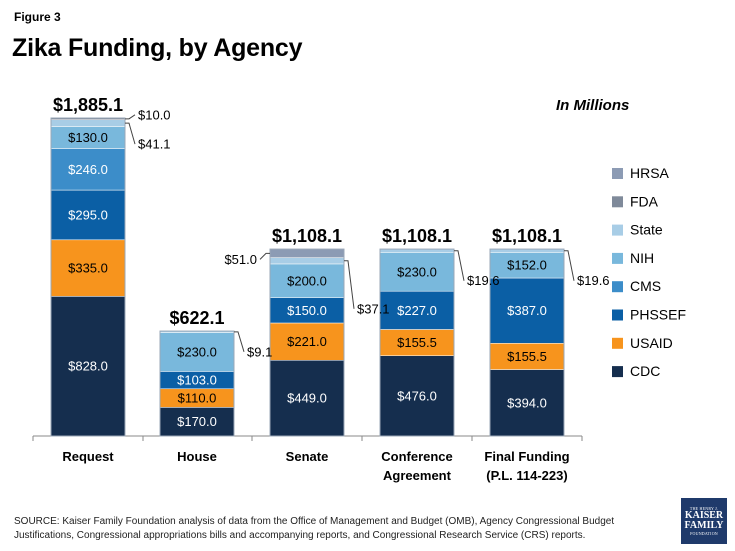 The height and width of the screenshot is (551, 735). I want to click on data-label-nih-3: $230.0, so click(417, 271).